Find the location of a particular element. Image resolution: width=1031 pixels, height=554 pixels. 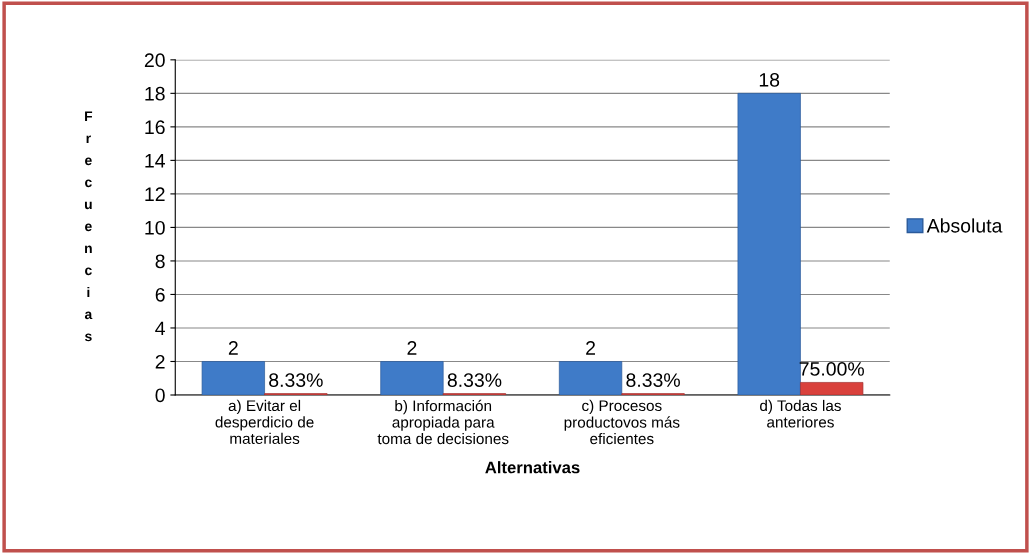

y-tick-label: 12 is located at coordinates (155, 194).